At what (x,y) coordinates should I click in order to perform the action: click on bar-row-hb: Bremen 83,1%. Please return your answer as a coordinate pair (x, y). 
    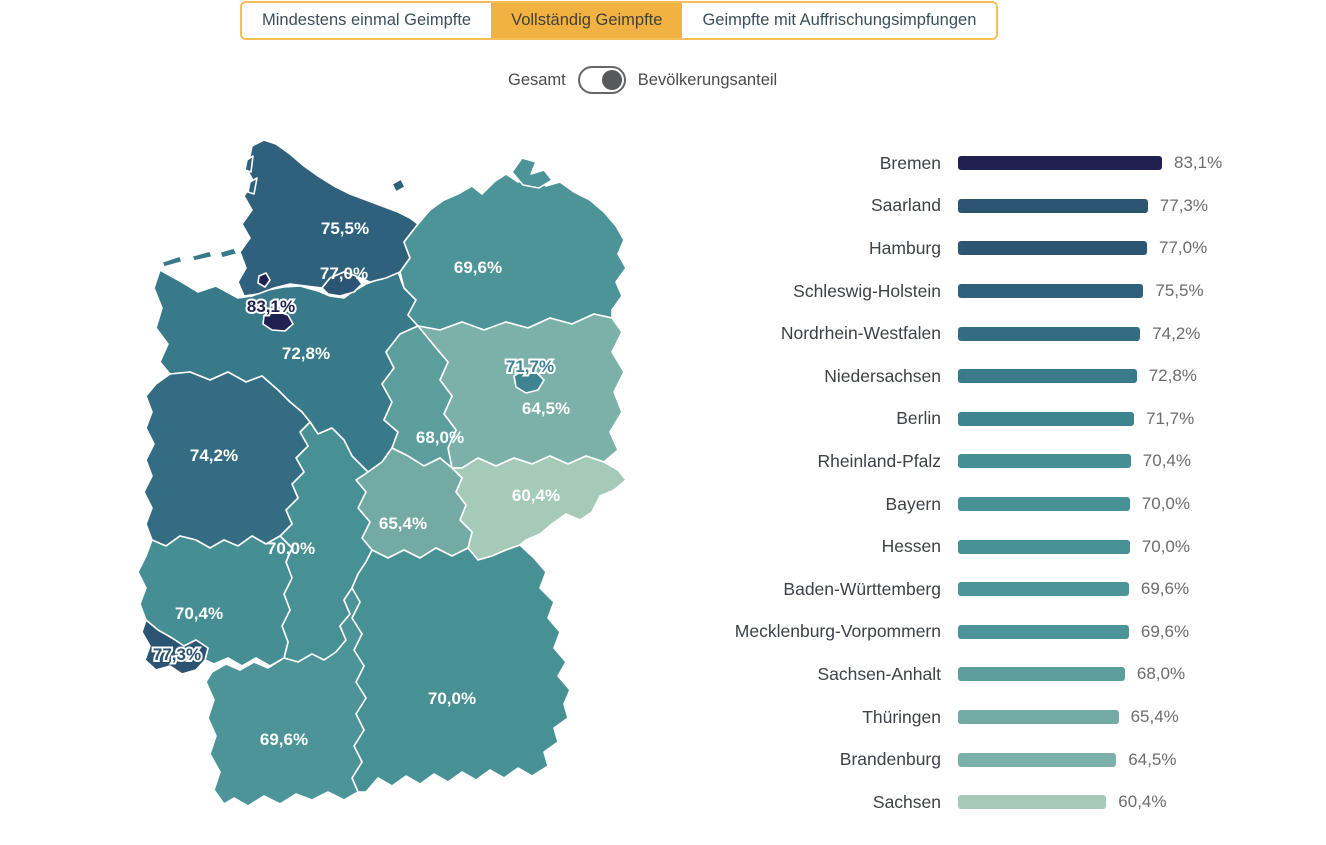
    Looking at the image, I should click on (961, 163).